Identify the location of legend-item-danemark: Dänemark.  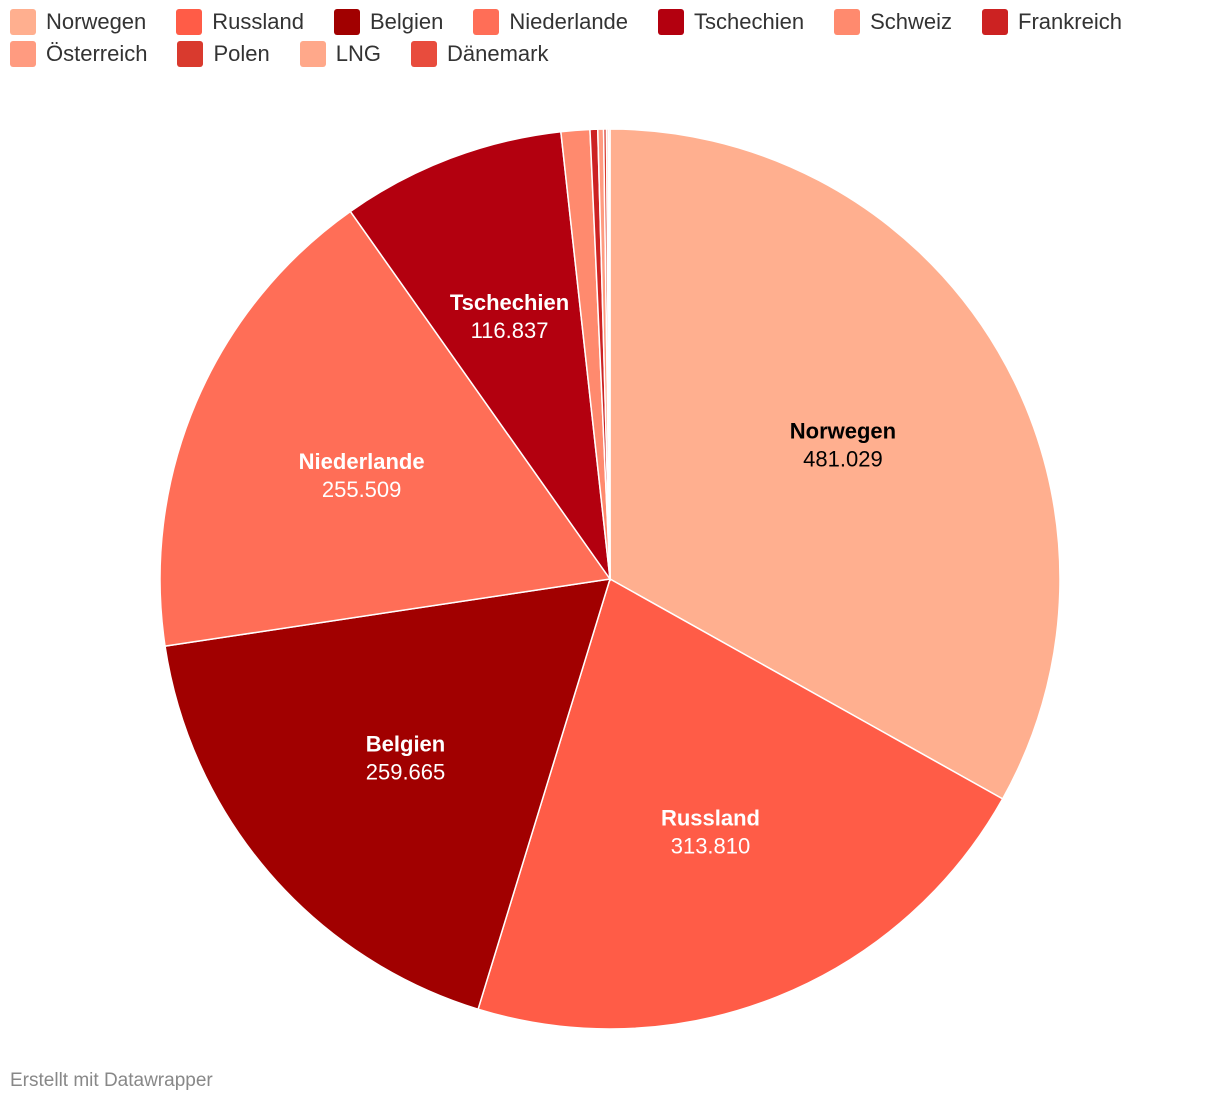
(480, 54).